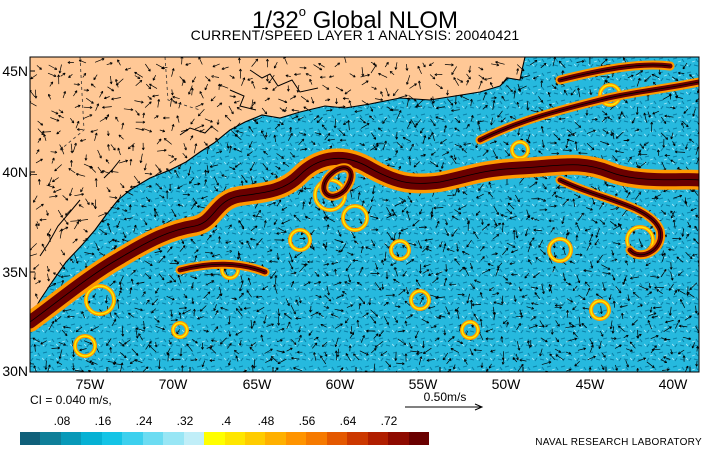  Describe the element at coordinates (610, 217) in the screenshot. I see `streamline` at that location.